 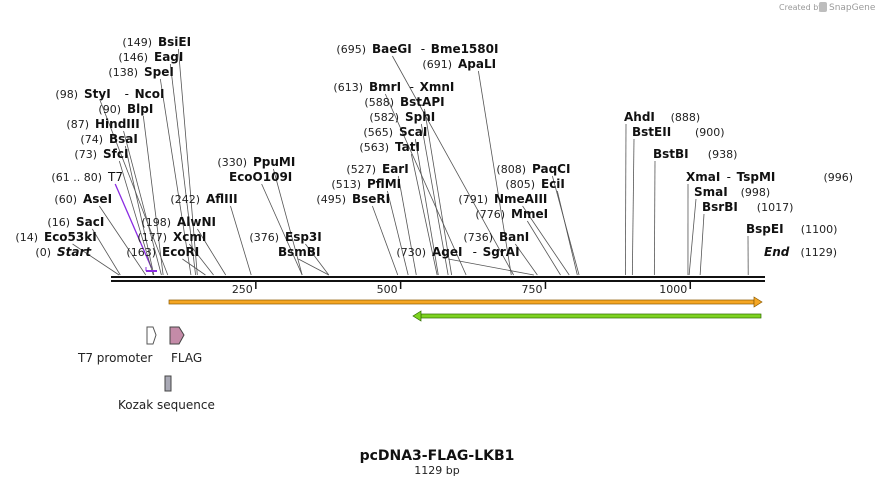 I want to click on site-name: AhdI, so click(x=639, y=117).